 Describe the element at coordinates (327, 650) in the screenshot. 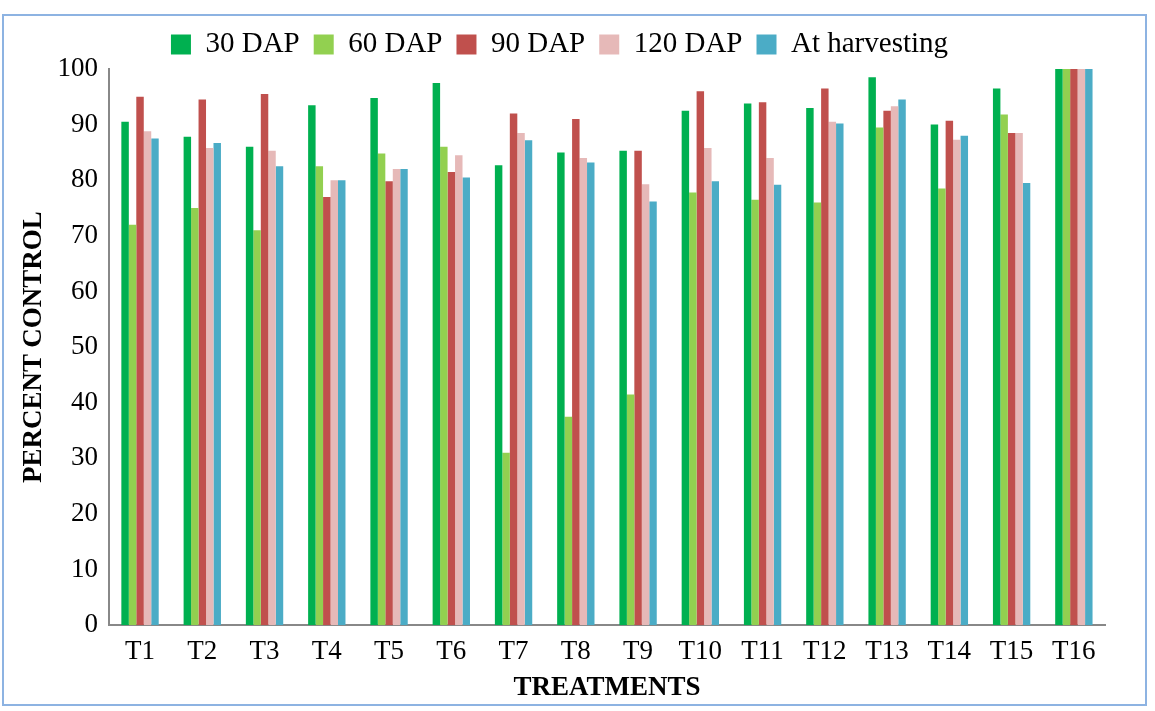

I see `x-tick-label: T4` at that location.